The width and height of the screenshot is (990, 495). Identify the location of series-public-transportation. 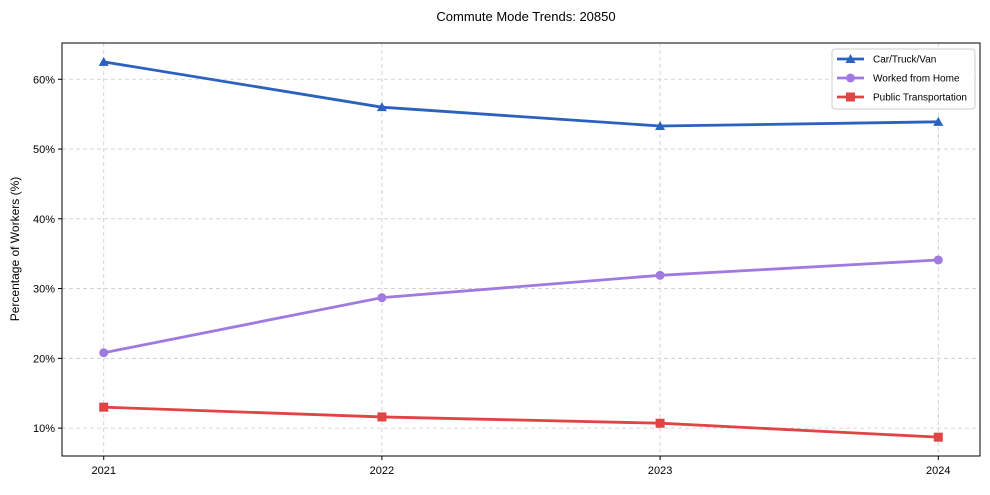
(521, 422).